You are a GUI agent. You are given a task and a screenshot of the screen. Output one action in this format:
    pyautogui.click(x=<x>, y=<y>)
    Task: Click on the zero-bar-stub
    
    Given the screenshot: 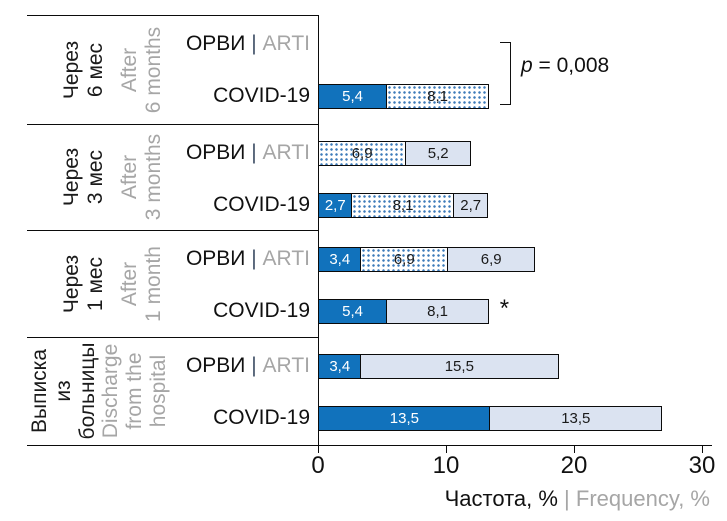 What is the action you would take?
    pyautogui.click(x=318, y=44)
    